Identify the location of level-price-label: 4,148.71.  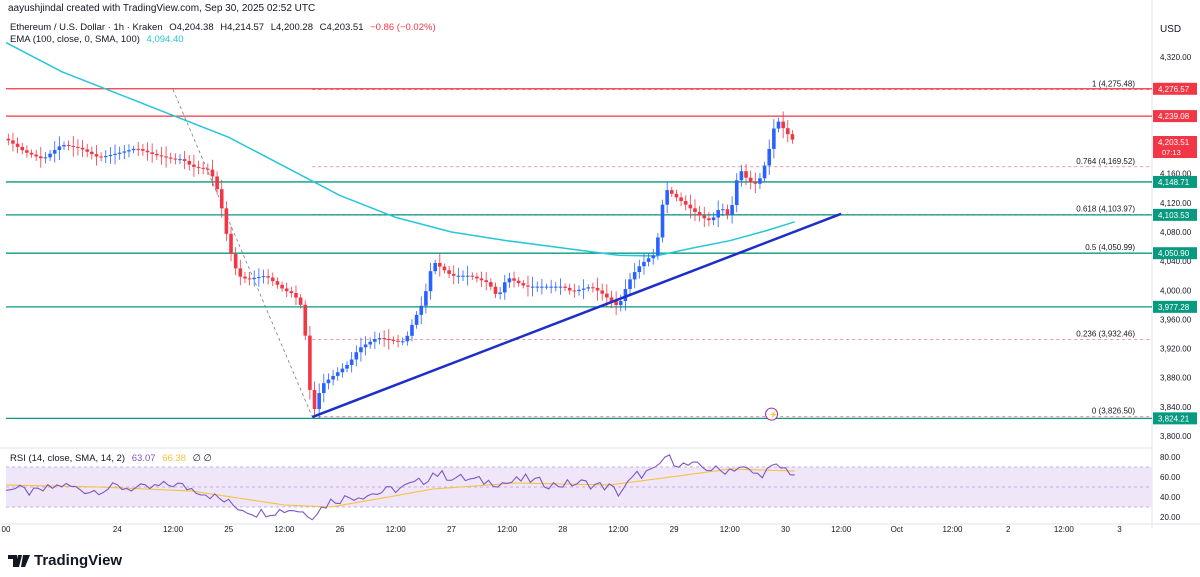
(1174, 182).